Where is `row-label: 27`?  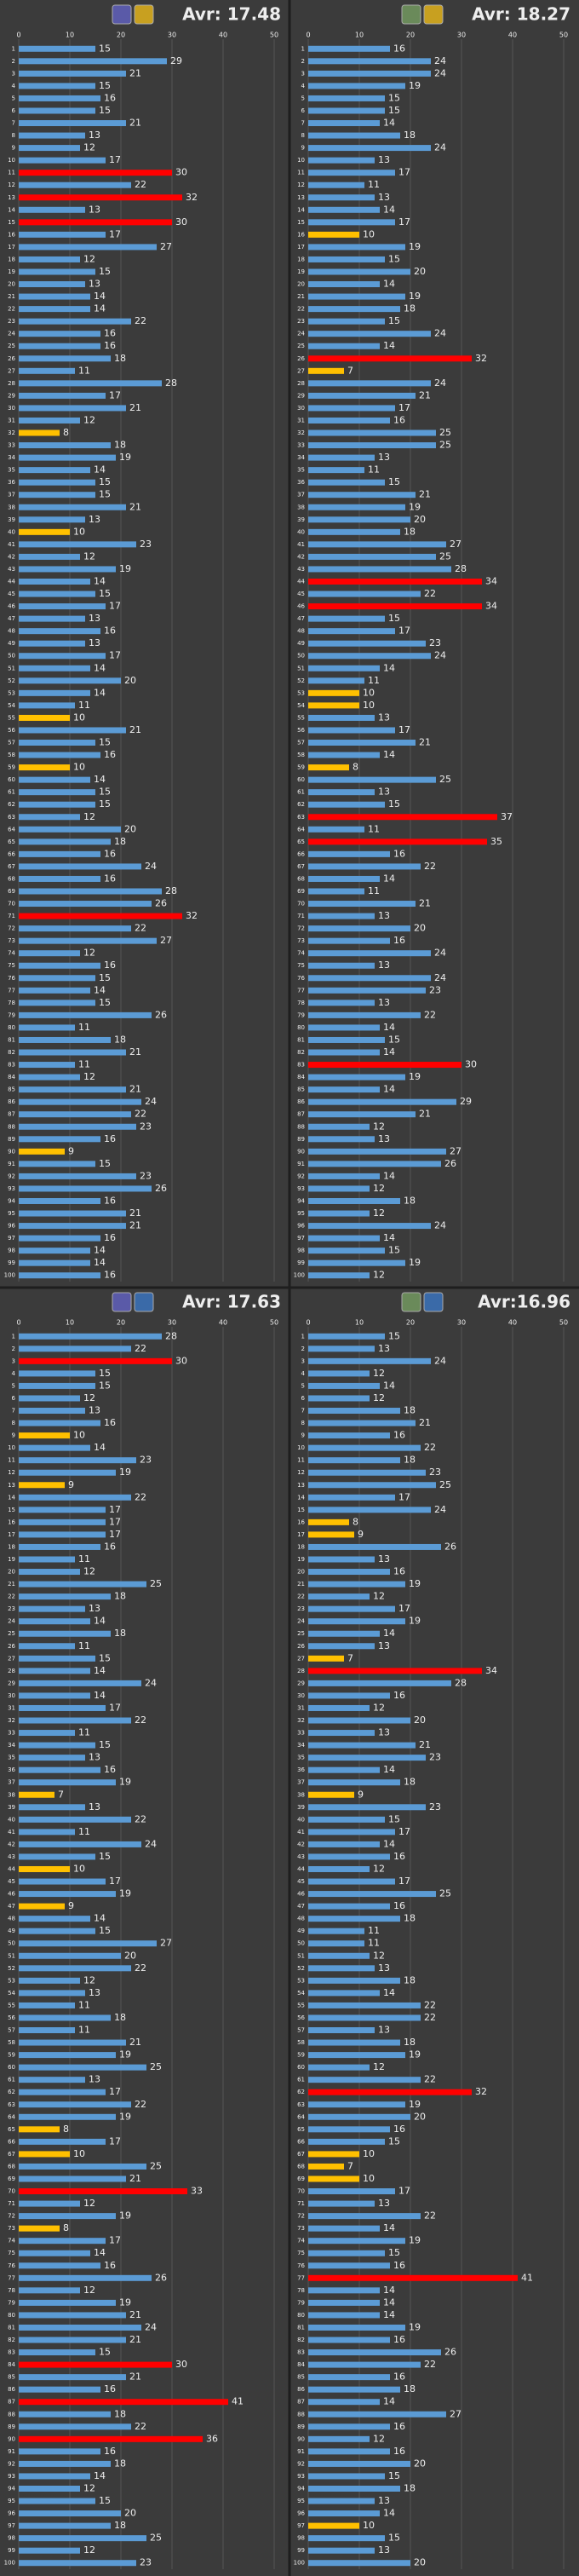 row-label: 27 is located at coordinates (11, 370).